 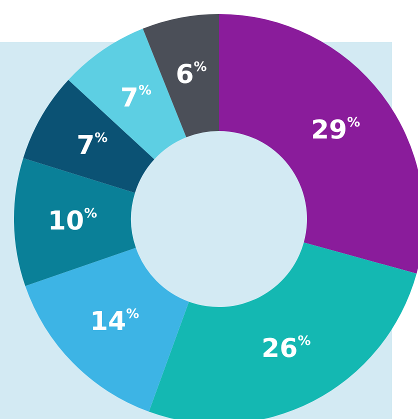 What do you see at coordinates (73, 221) in the screenshot?
I see `data-label: 10$^{%}$` at bounding box center [73, 221].